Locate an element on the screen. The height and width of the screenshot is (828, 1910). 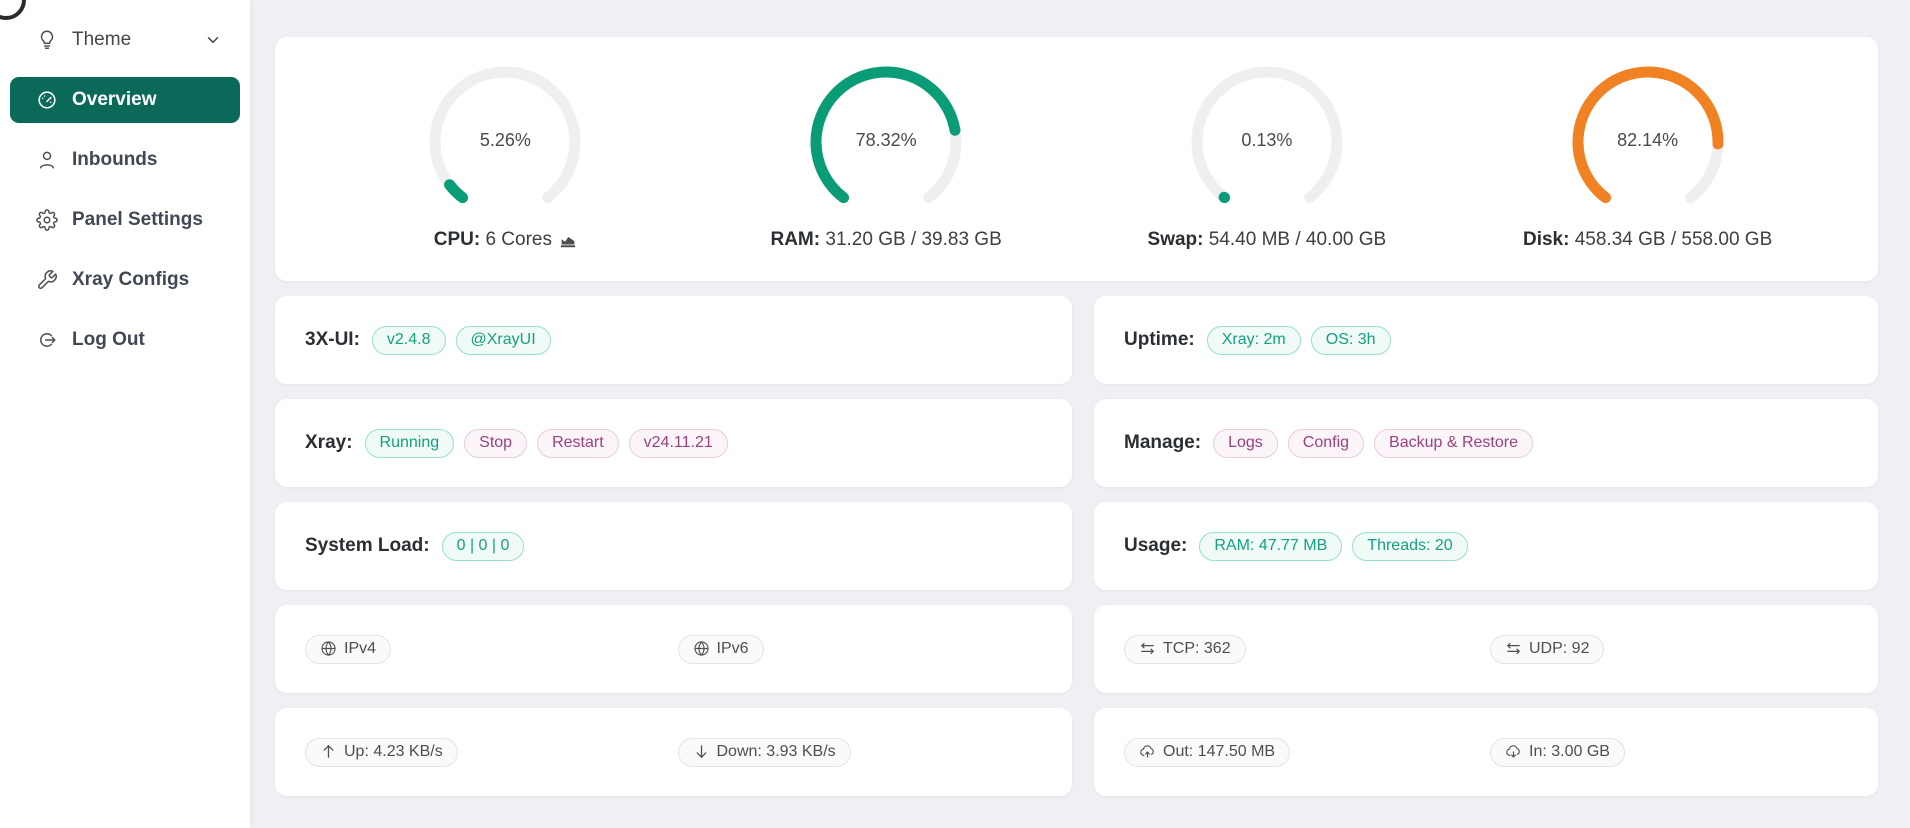
sidebar-item-label: Inbounds is located at coordinates (115, 159).